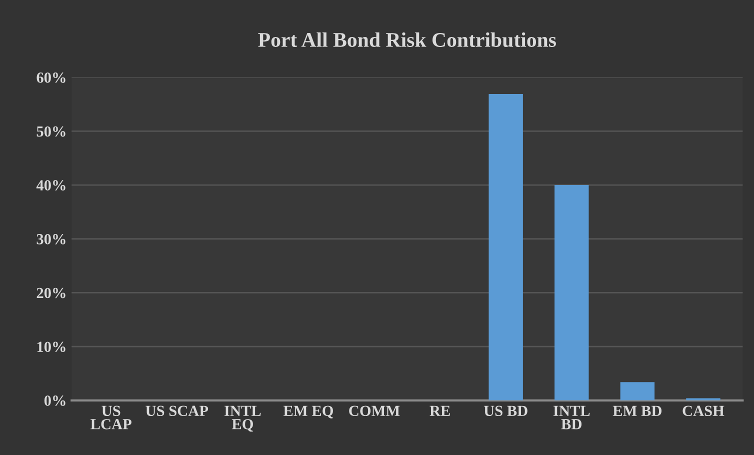 Image resolution: width=754 pixels, height=455 pixels. Describe the element at coordinates (637, 411) in the screenshot. I see `x-tick-label: EM BD` at that location.